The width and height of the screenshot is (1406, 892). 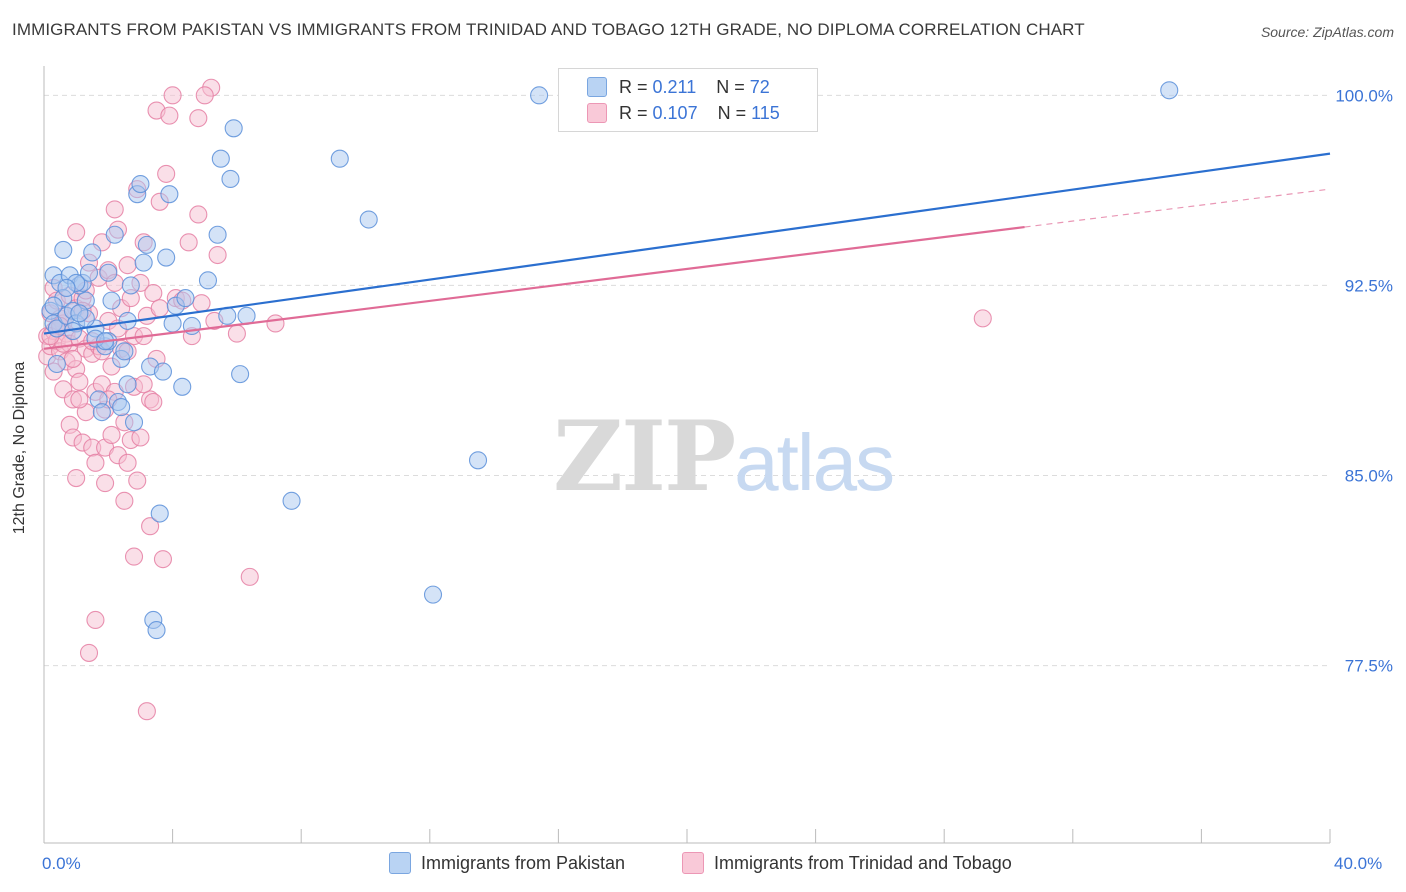 What do you see at coordinates (19, 448) in the screenshot?
I see `y-axis-title: 12th Grade, No Diploma` at bounding box center [19, 448].